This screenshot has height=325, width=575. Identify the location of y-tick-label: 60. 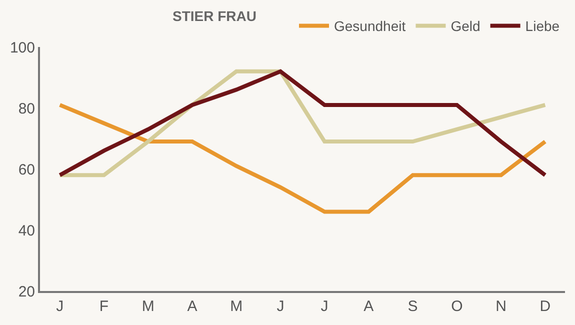
(26, 169).